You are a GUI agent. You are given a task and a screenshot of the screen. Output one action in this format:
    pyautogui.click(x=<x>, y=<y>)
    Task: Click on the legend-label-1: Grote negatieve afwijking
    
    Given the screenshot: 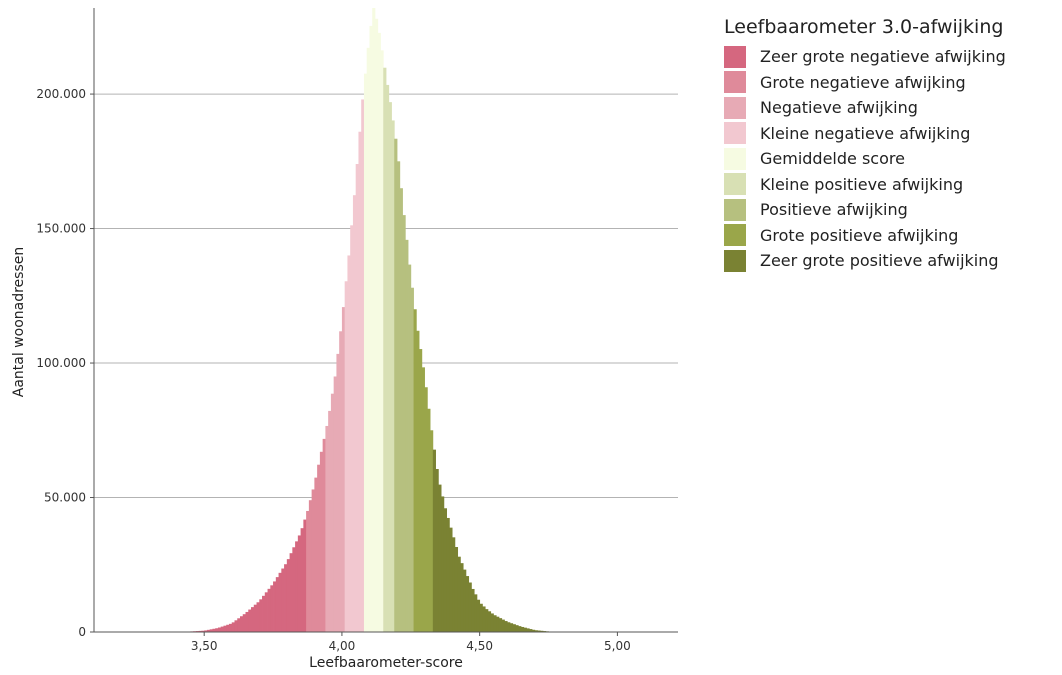 What is the action you would take?
    pyautogui.click(x=863, y=82)
    